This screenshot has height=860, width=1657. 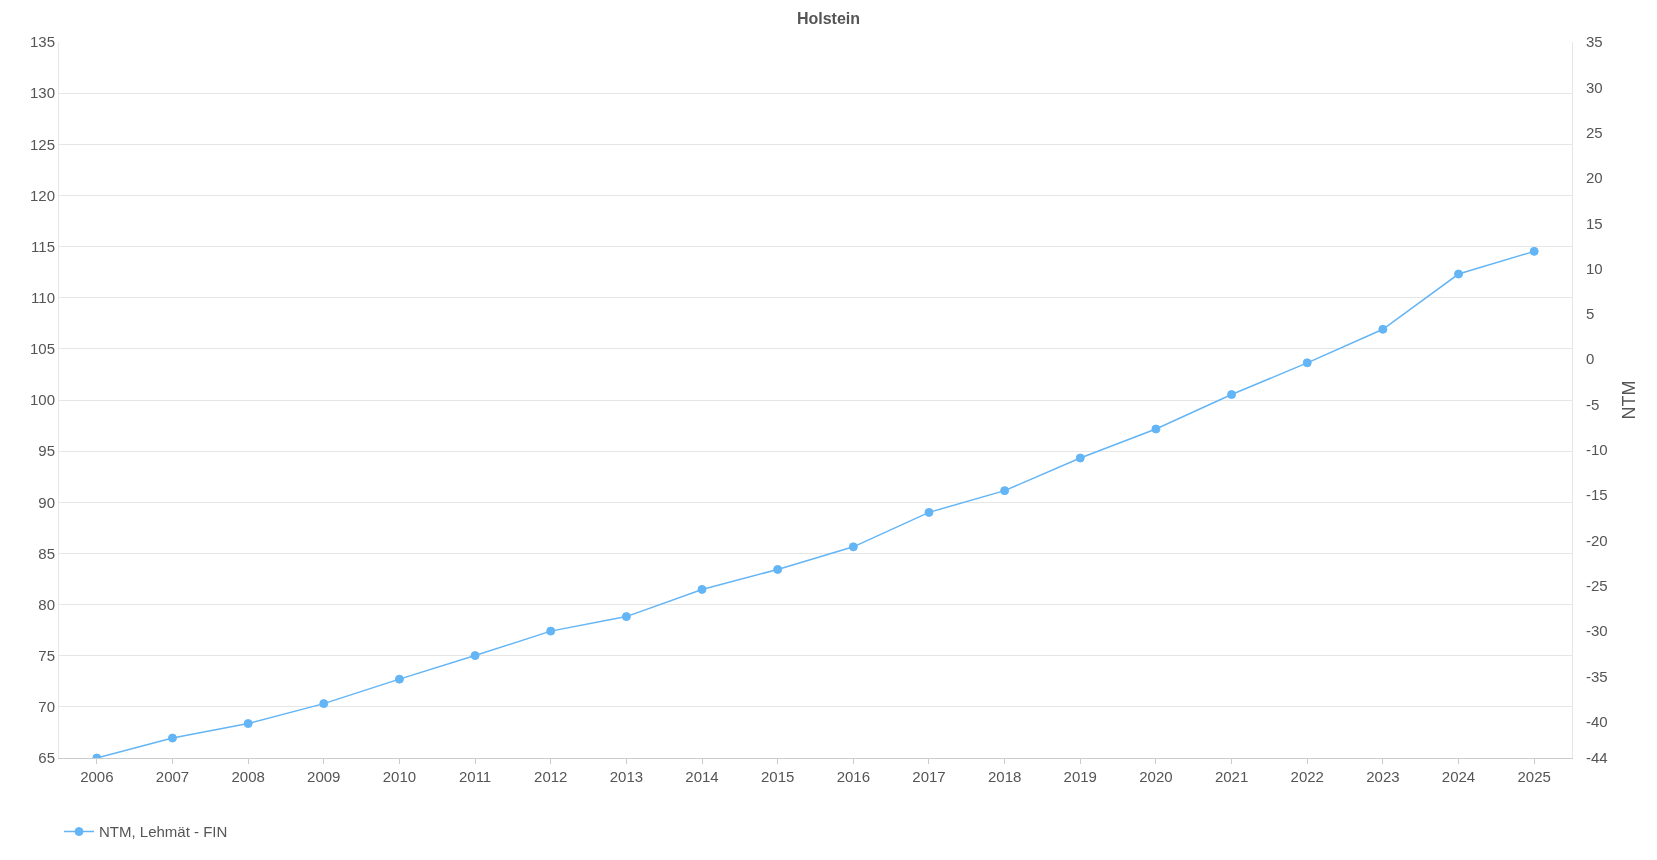 I want to click on y-tick-label: 80, so click(x=46, y=604).